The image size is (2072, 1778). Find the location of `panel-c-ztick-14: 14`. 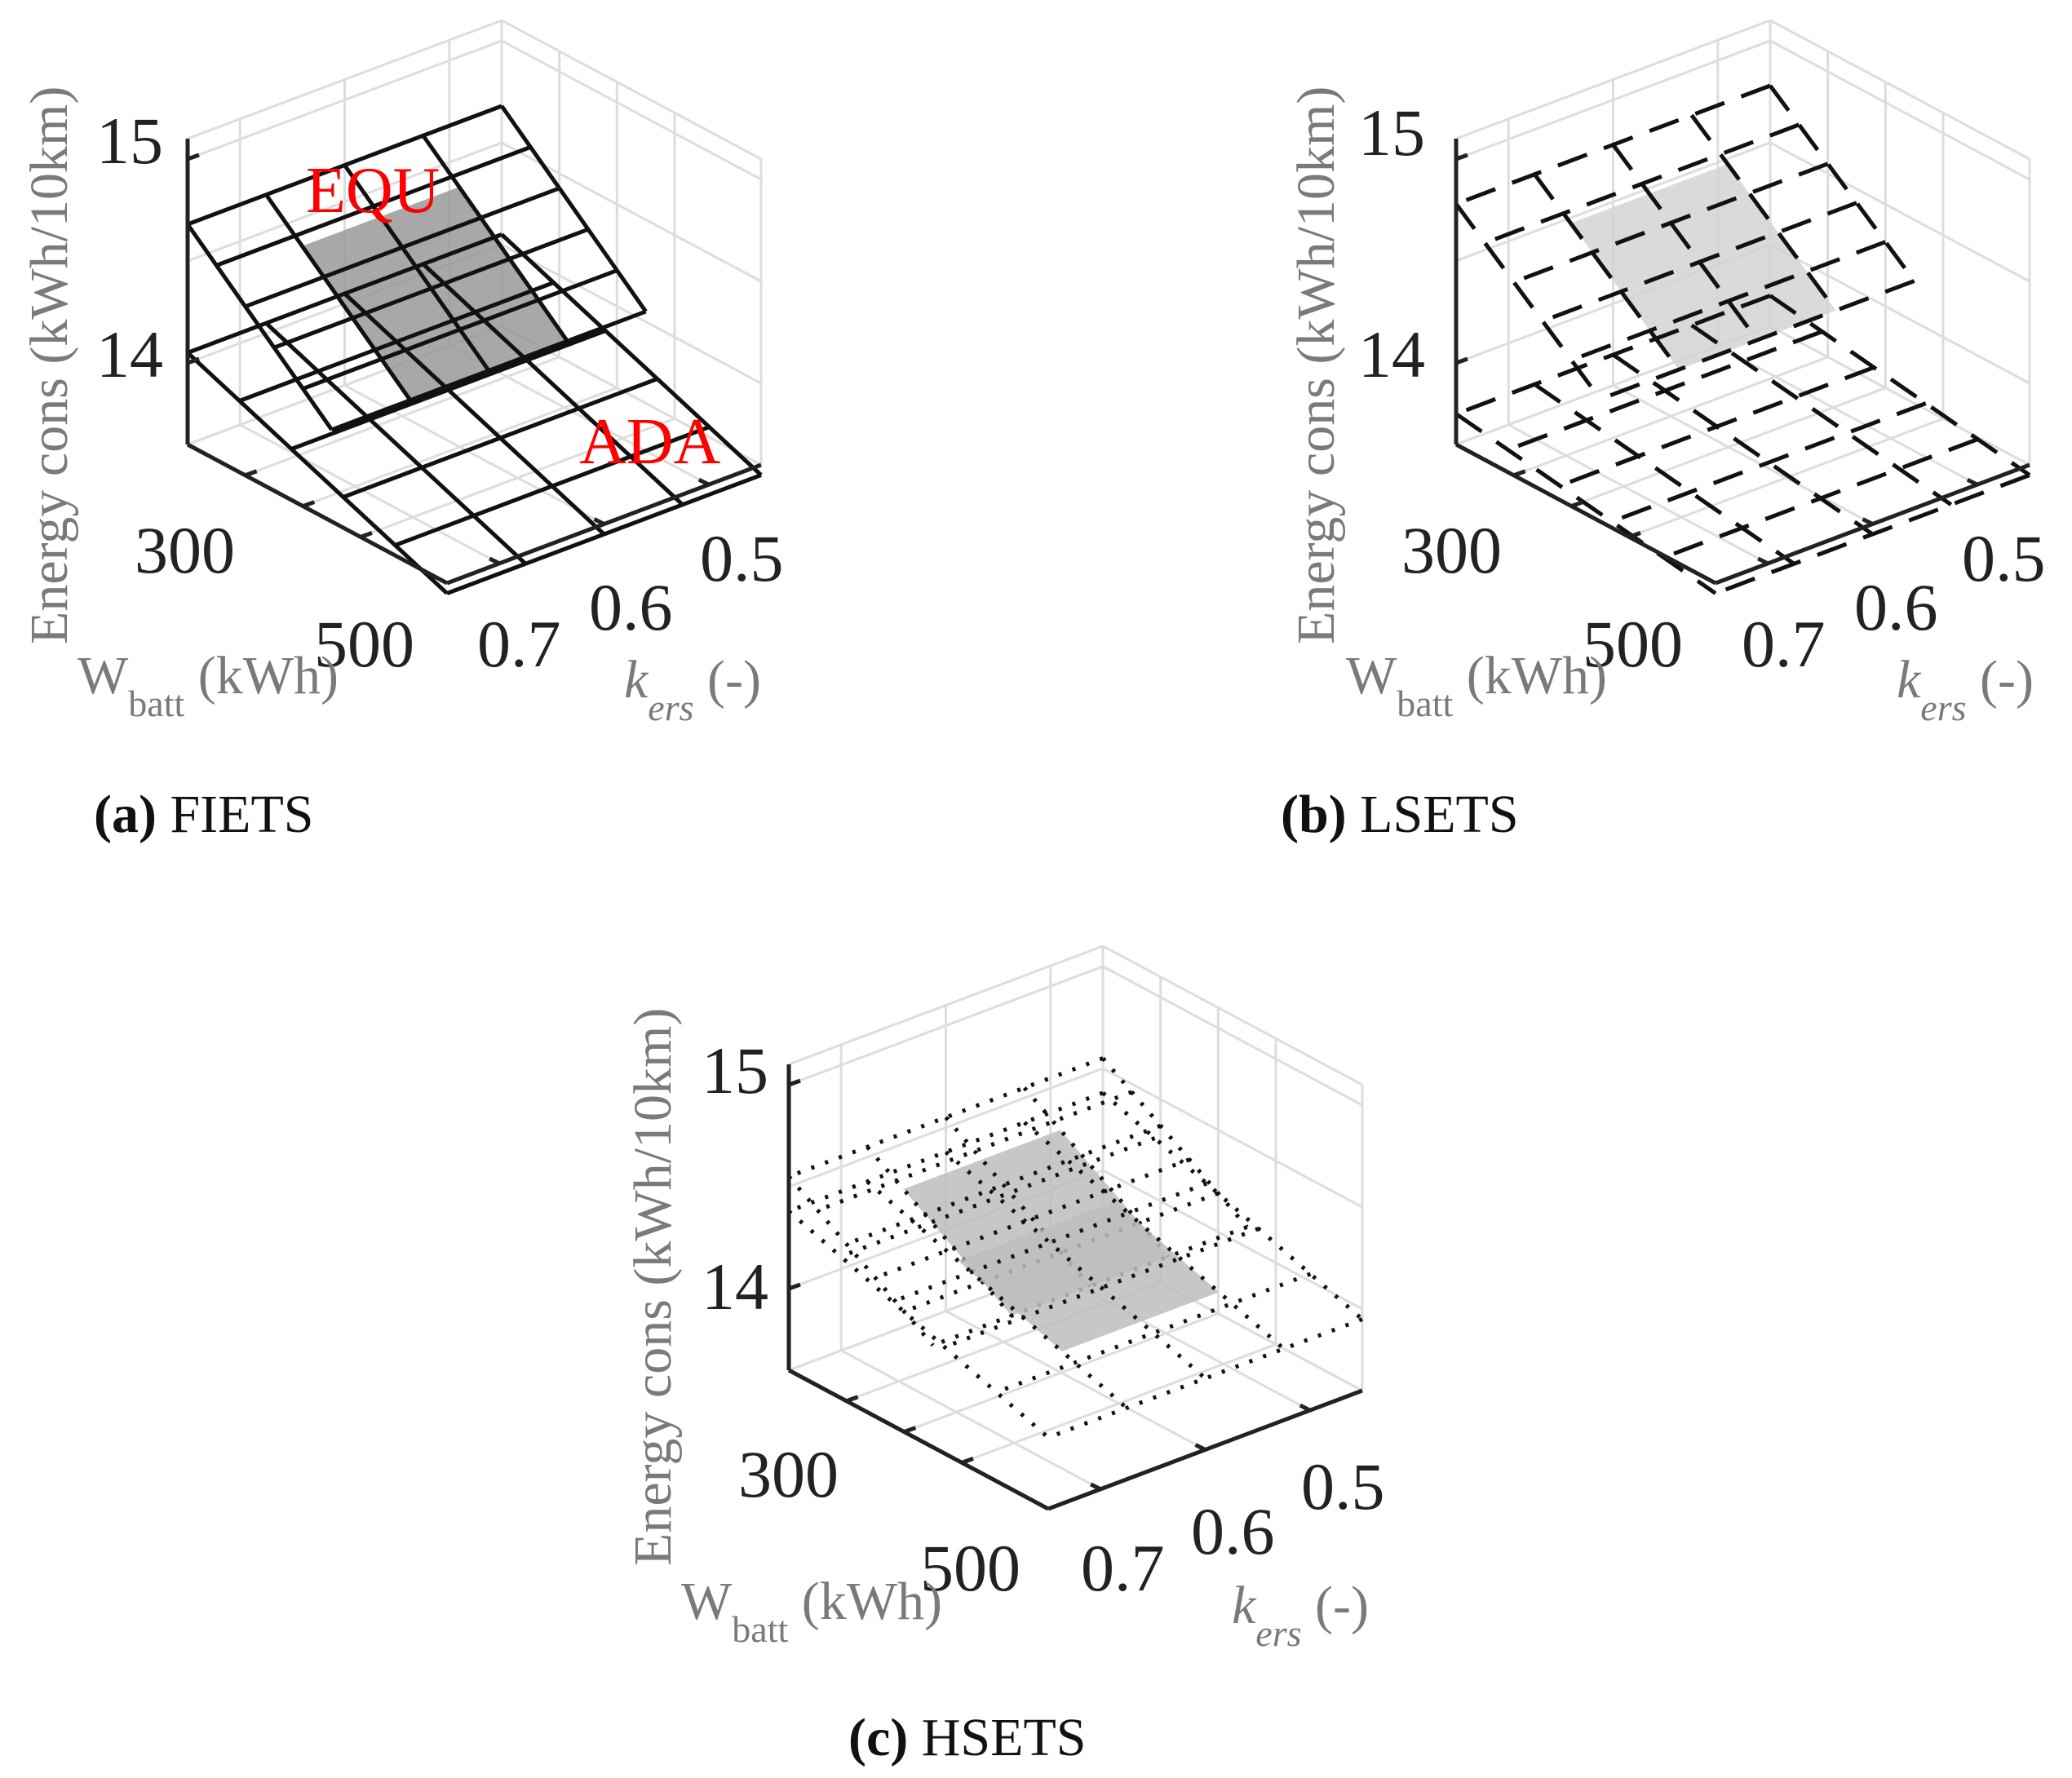

panel-c-ztick-14: 14 is located at coordinates (735, 1287).